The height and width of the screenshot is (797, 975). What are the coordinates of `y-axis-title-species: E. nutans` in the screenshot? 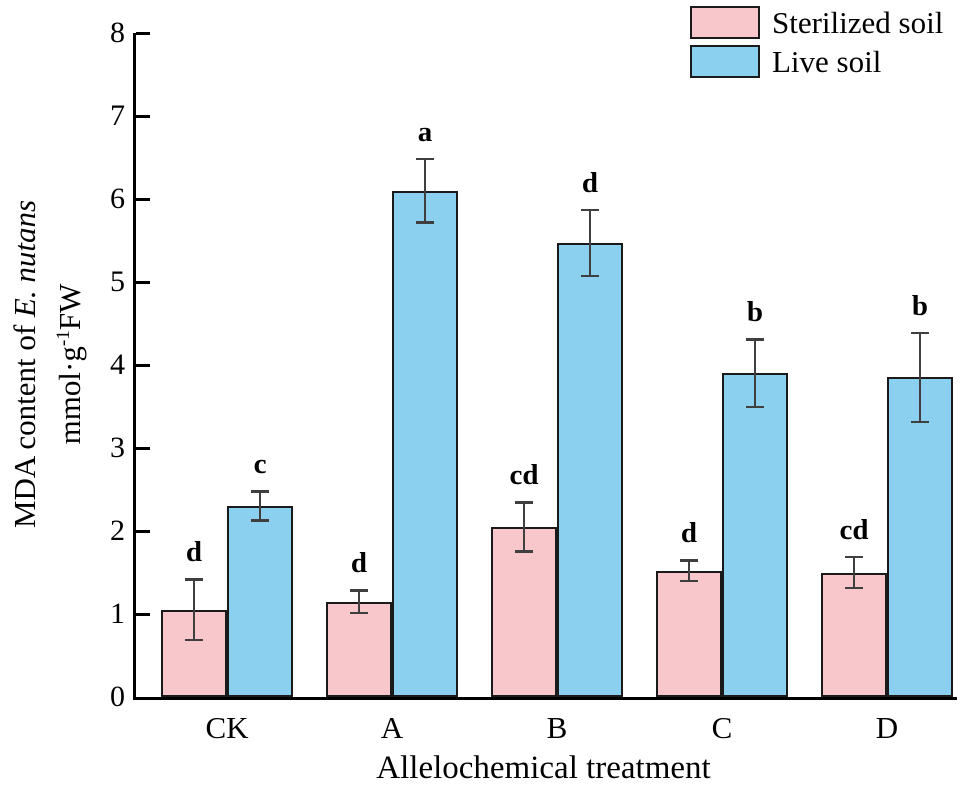 It's located at (24, 258).